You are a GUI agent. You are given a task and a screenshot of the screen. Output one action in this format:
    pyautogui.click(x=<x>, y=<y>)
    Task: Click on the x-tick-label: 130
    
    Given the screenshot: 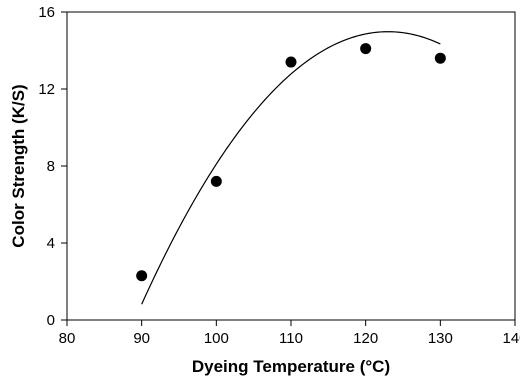 What is the action you would take?
    pyautogui.click(x=440, y=338)
    